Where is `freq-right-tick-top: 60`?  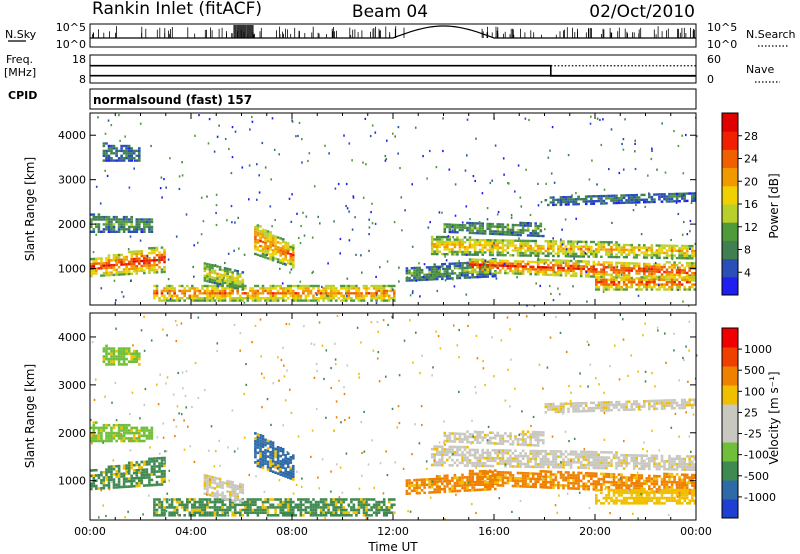 freq-right-tick-top: 60 is located at coordinates (714, 59).